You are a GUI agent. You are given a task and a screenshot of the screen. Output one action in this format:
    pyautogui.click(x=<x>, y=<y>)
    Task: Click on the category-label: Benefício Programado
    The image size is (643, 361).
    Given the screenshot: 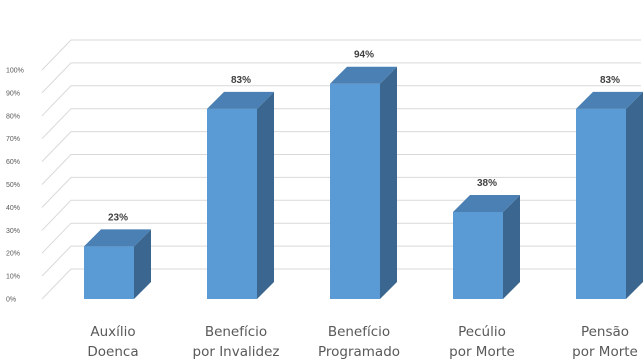 What is the action you would take?
    pyautogui.click(x=359, y=342)
    